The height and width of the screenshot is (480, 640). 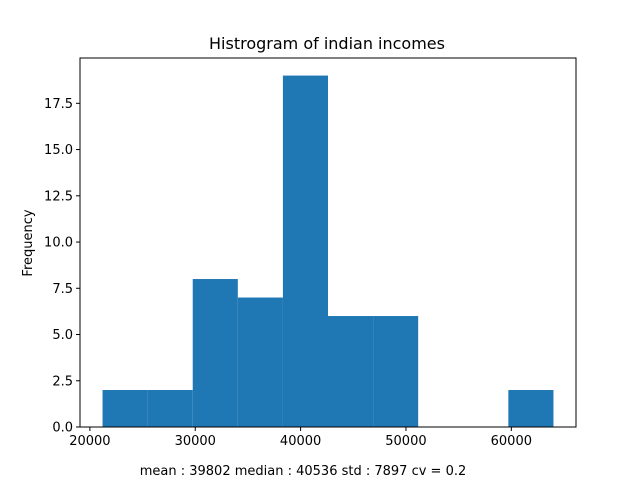 I want to click on x-tick-label: 30000, so click(x=195, y=441).